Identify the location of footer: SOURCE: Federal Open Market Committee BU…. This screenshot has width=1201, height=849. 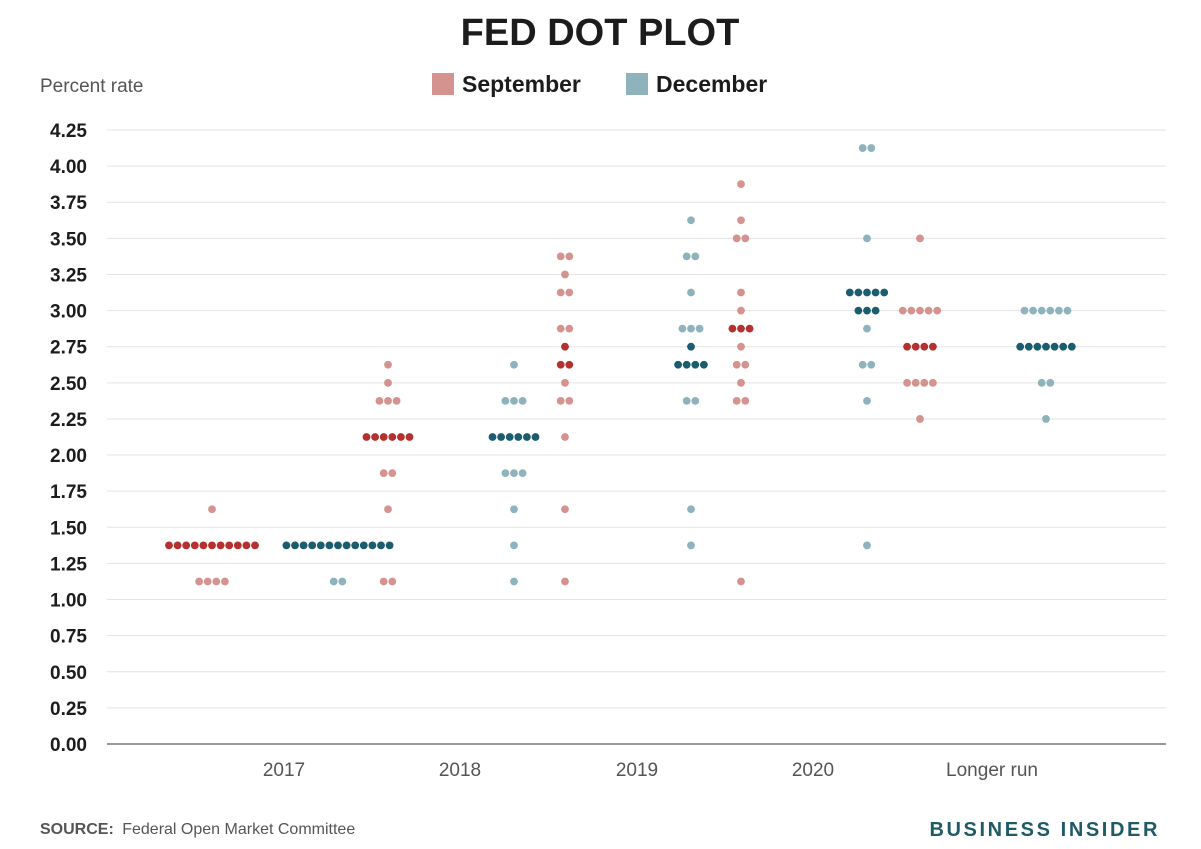
(598, 830).